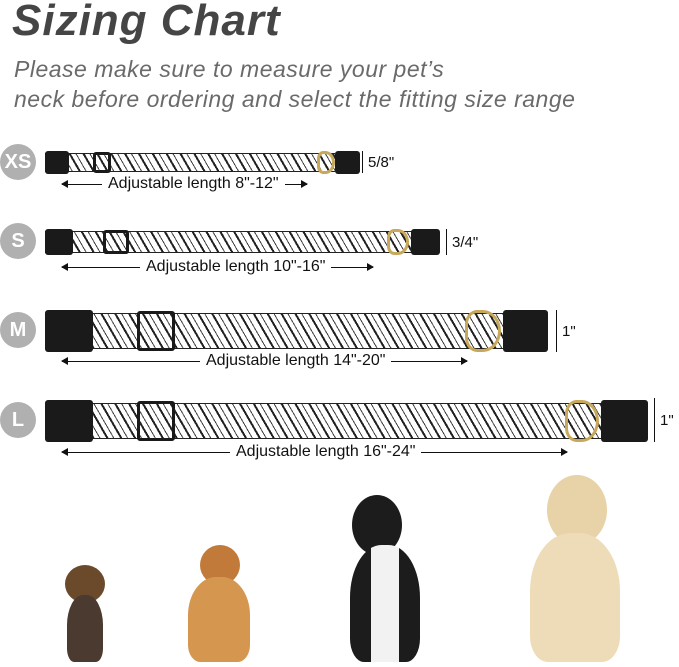  What do you see at coordinates (18, 241) in the screenshot?
I see `size-badge-s: S` at bounding box center [18, 241].